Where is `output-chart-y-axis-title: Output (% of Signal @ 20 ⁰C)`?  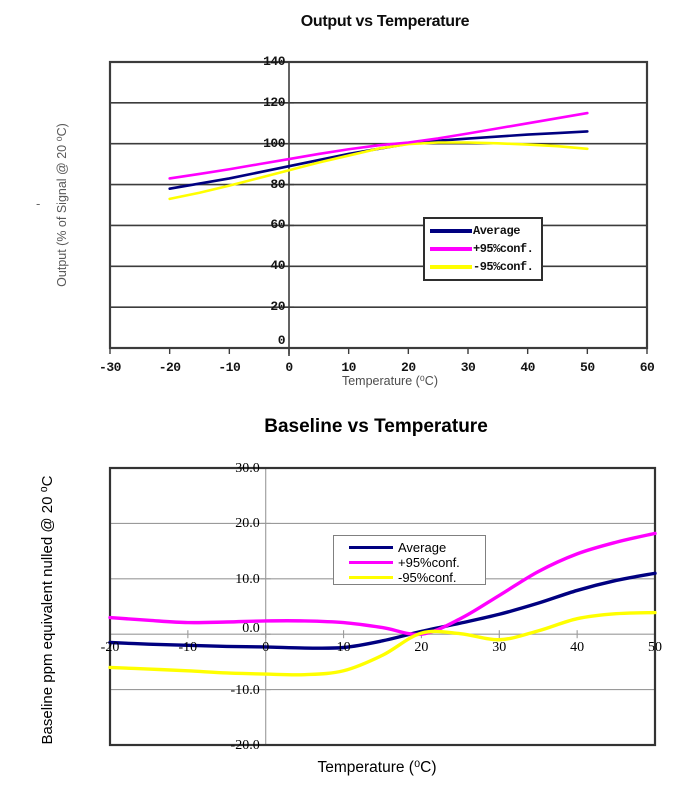
output-chart-y-axis-title: Output (% of Signal @ 20 ⁰C) is located at coordinates (62, 205).